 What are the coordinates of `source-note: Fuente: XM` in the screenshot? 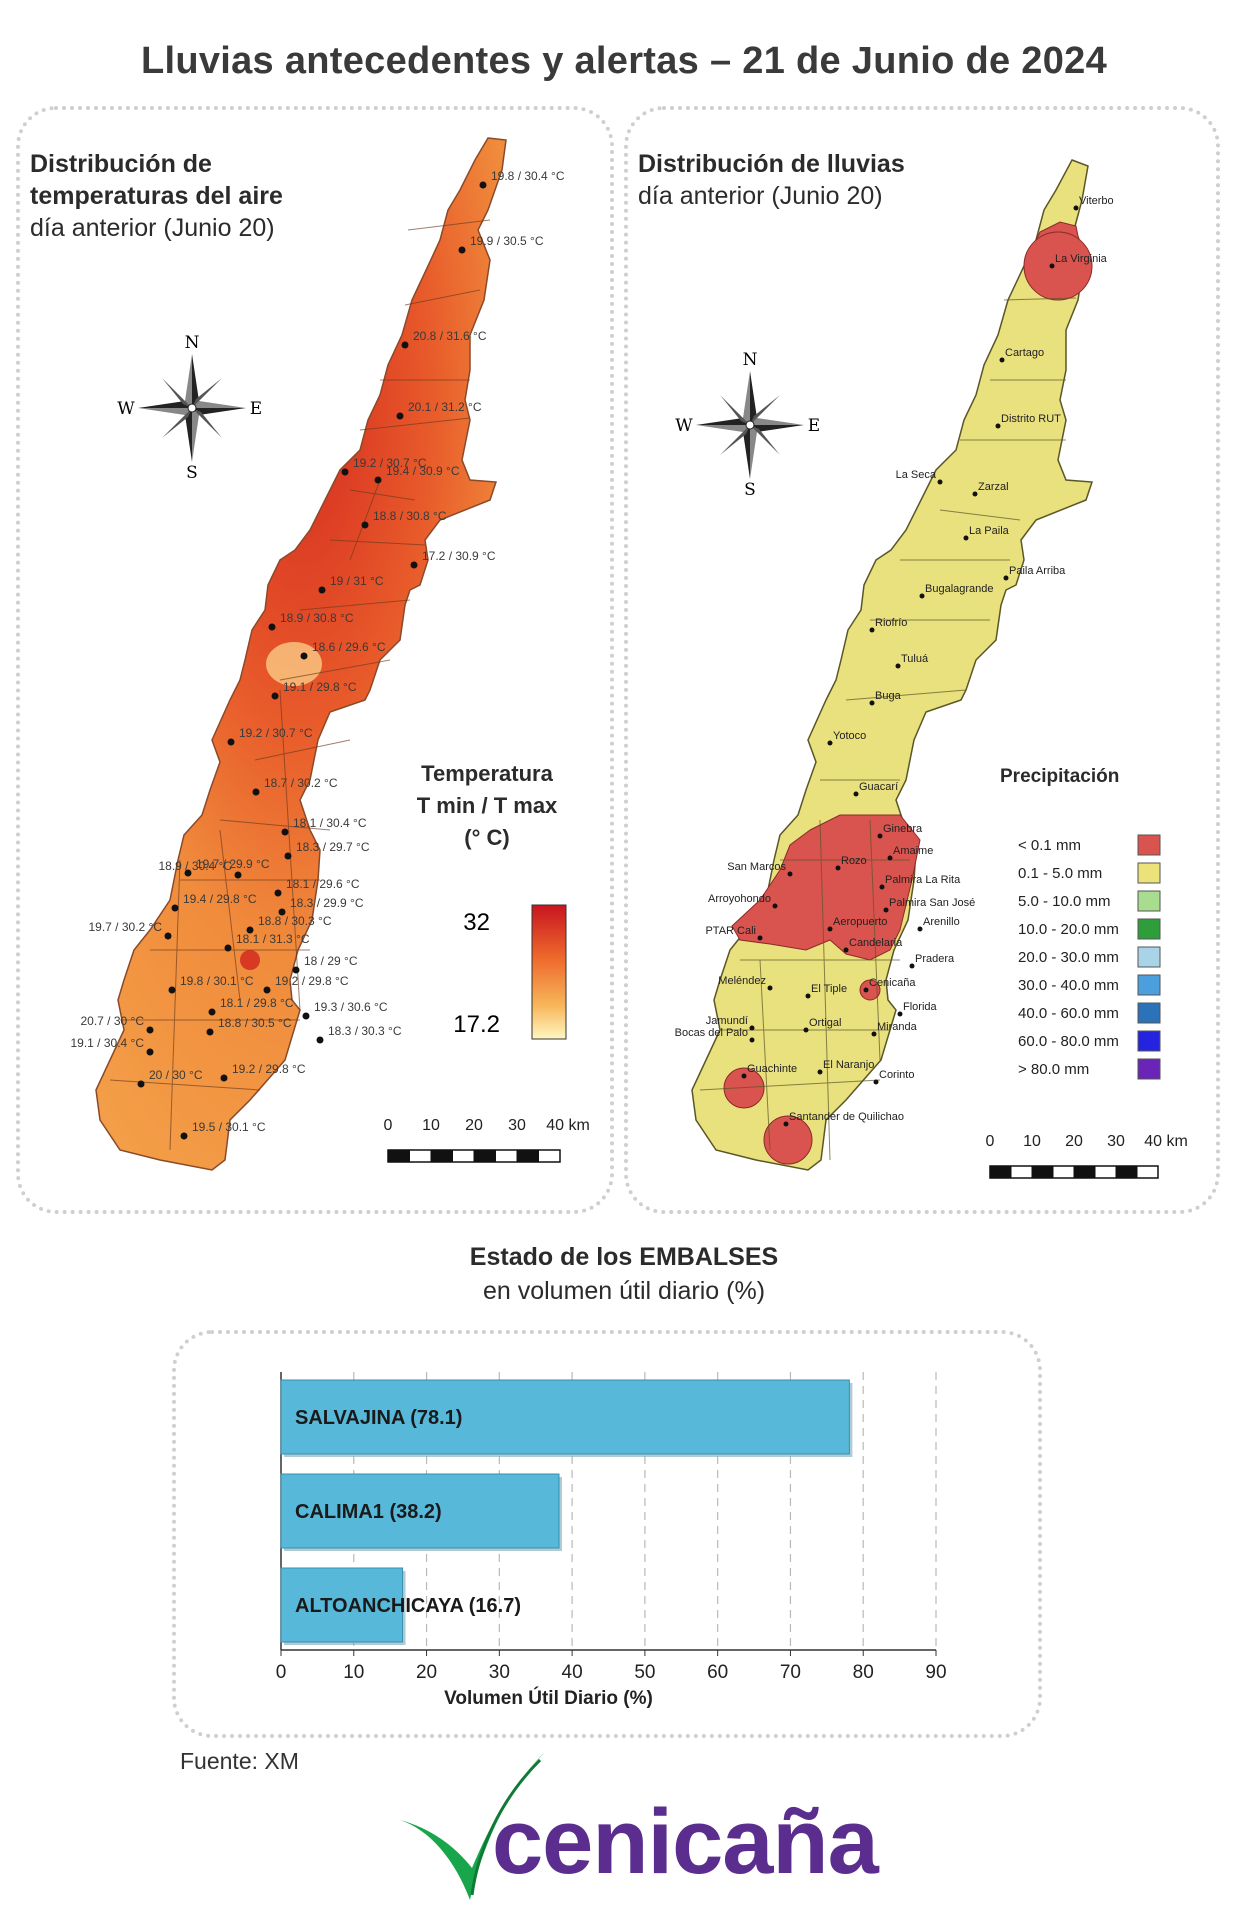 It's located at (239, 1761).